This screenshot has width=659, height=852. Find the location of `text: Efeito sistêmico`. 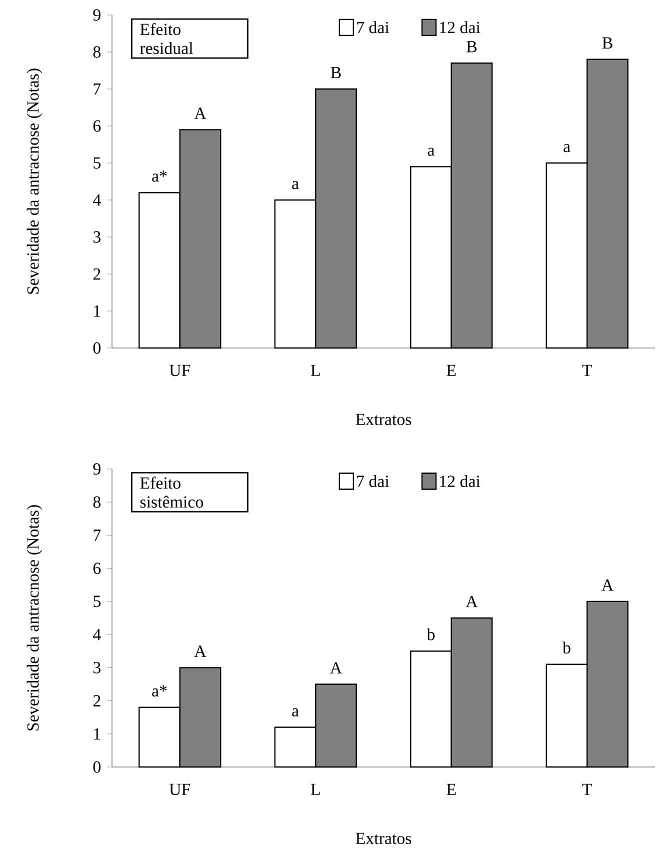

text: Efeito sistêmico is located at coordinates (172, 492).